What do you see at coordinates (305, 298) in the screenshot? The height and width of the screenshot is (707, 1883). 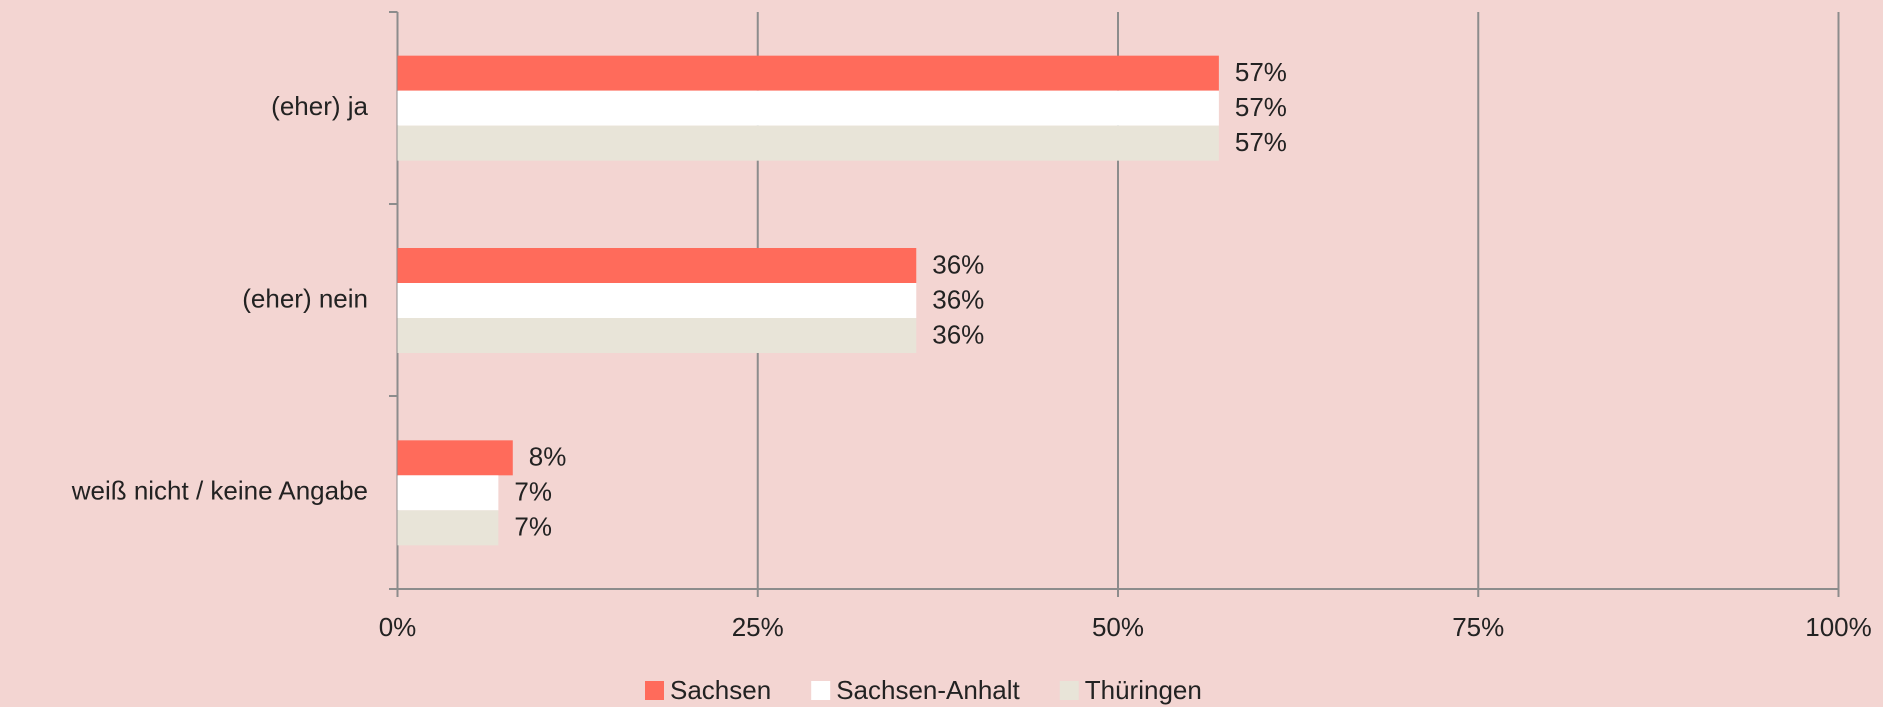 I see `category-label: (eher) nein` at bounding box center [305, 298].